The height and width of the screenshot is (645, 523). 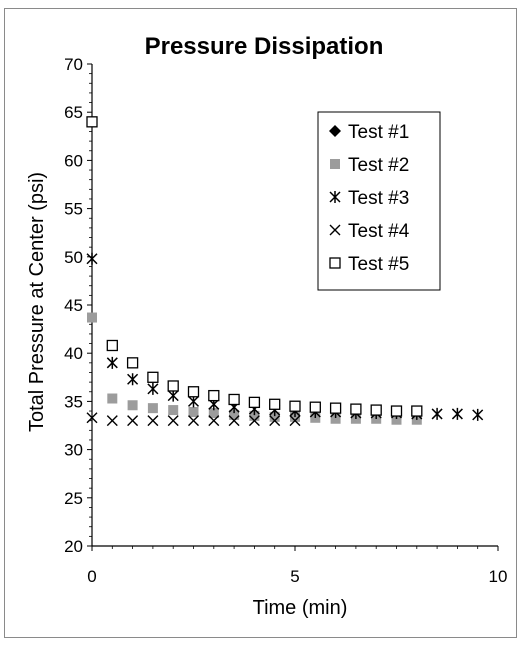 I want to click on legend: Test #1 Test #2 Test #3 Test #4 Test #5, so click(x=379, y=201).